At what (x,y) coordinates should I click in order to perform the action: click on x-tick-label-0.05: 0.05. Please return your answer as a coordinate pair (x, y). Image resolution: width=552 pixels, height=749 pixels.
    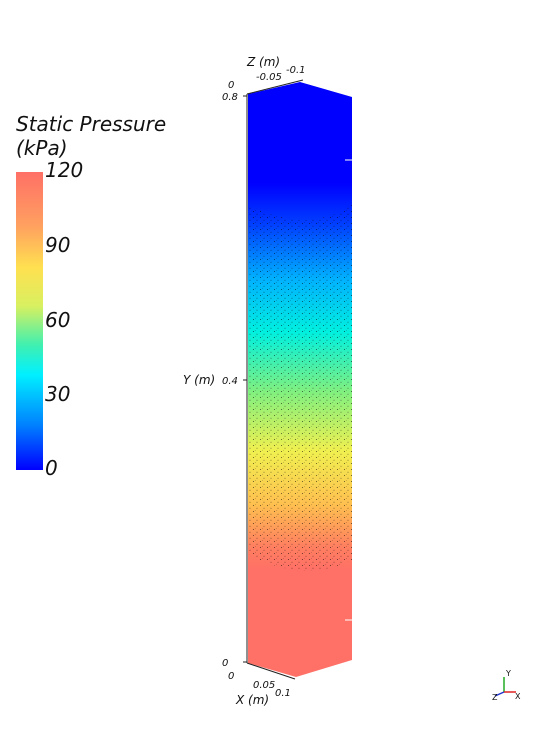
    Looking at the image, I should click on (264, 685).